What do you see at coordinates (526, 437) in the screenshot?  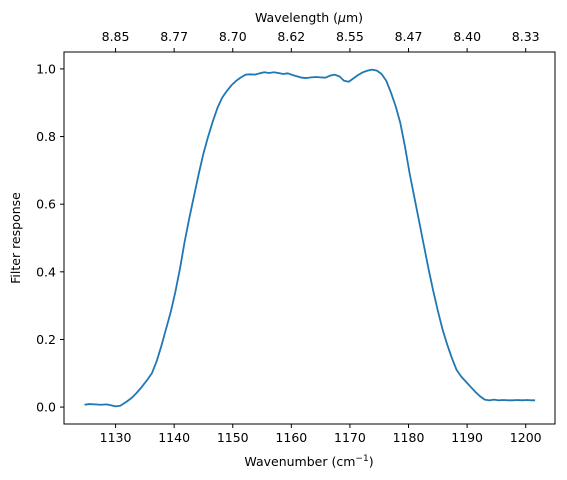 I see `x-tick-label: 1200` at bounding box center [526, 437].